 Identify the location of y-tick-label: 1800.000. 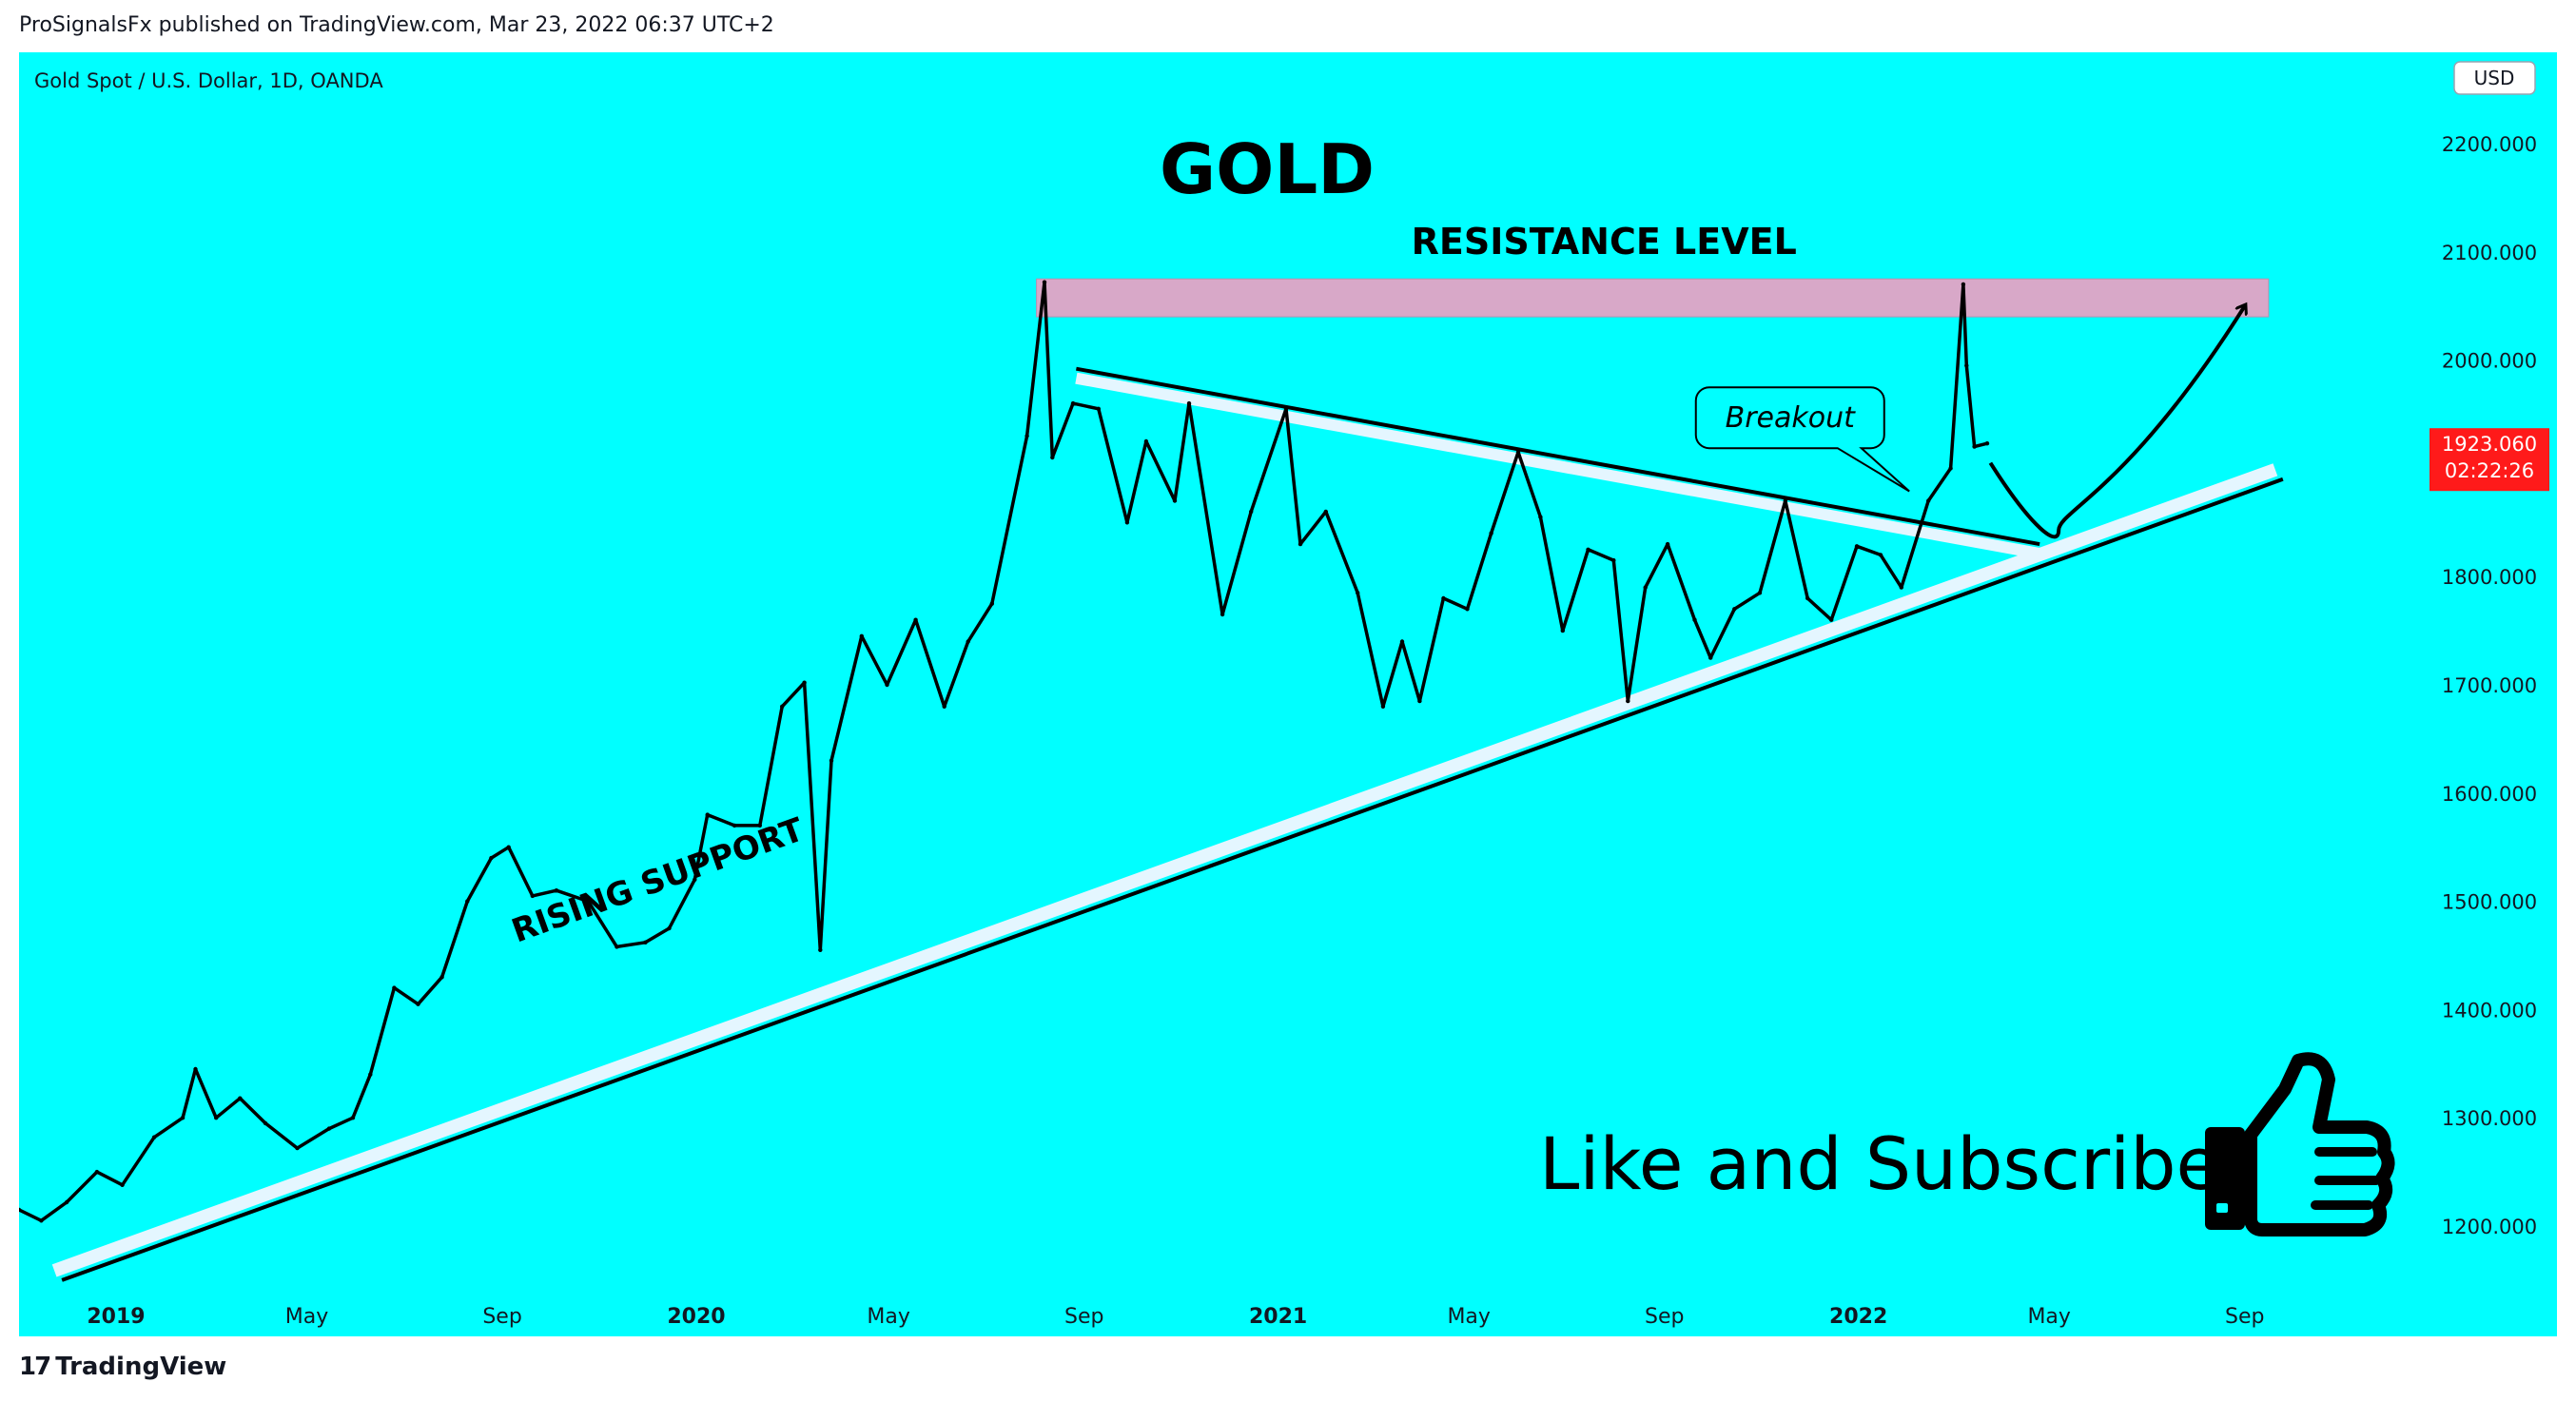
(2490, 577).